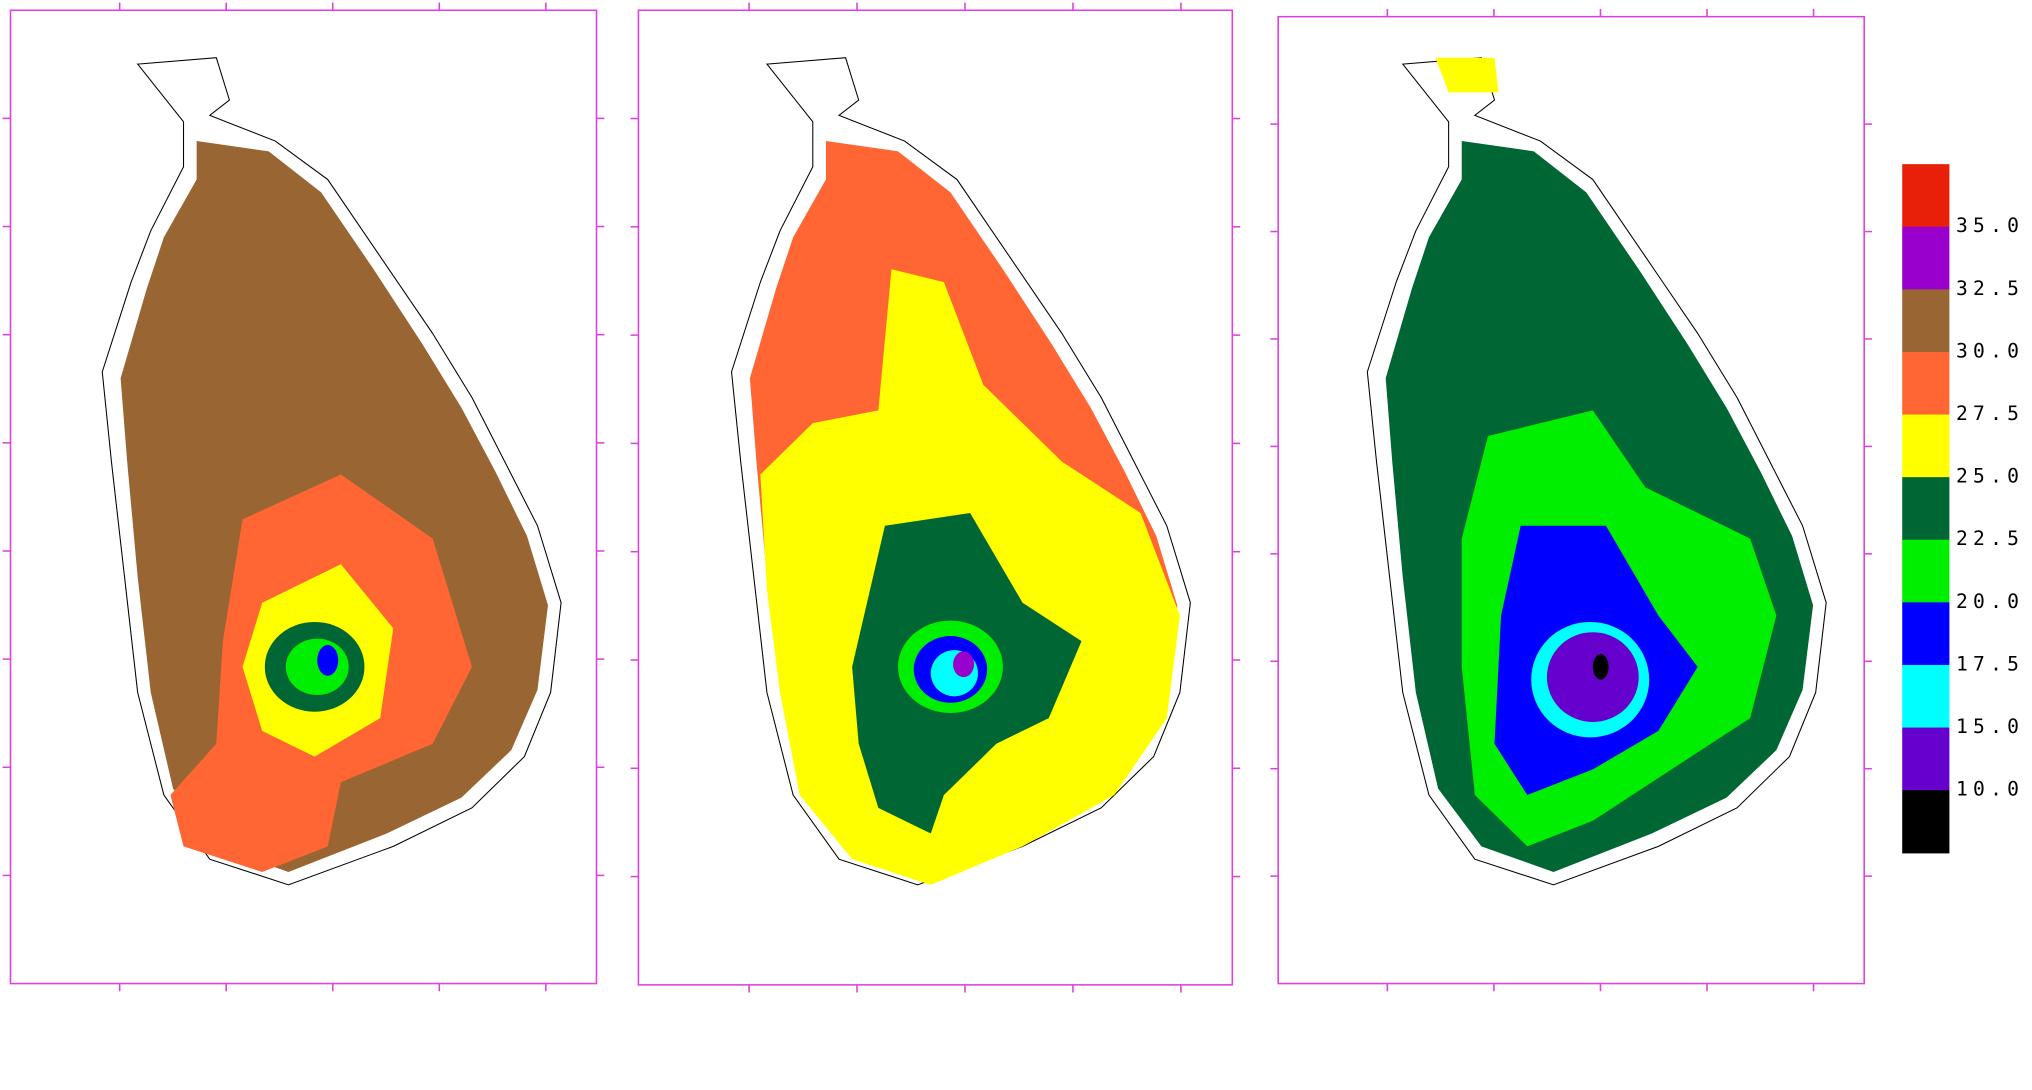 This screenshot has height=1090, width=2032. I want to click on legend: 35.0 32.5 30.0 27.5 25.0 22.5 20.0 17.5 15.0 10.0, so click(1963, 509).